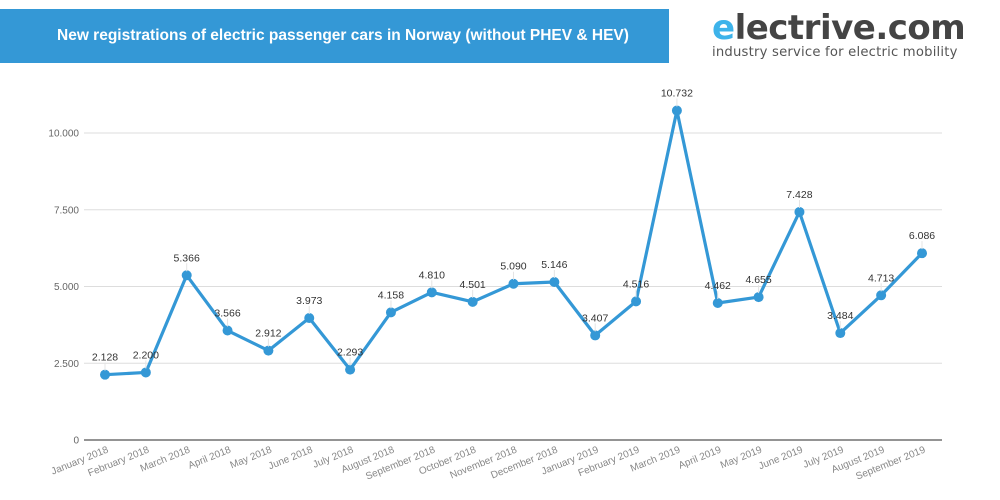  What do you see at coordinates (268, 334) in the screenshot?
I see `data-label: 2.912` at bounding box center [268, 334].